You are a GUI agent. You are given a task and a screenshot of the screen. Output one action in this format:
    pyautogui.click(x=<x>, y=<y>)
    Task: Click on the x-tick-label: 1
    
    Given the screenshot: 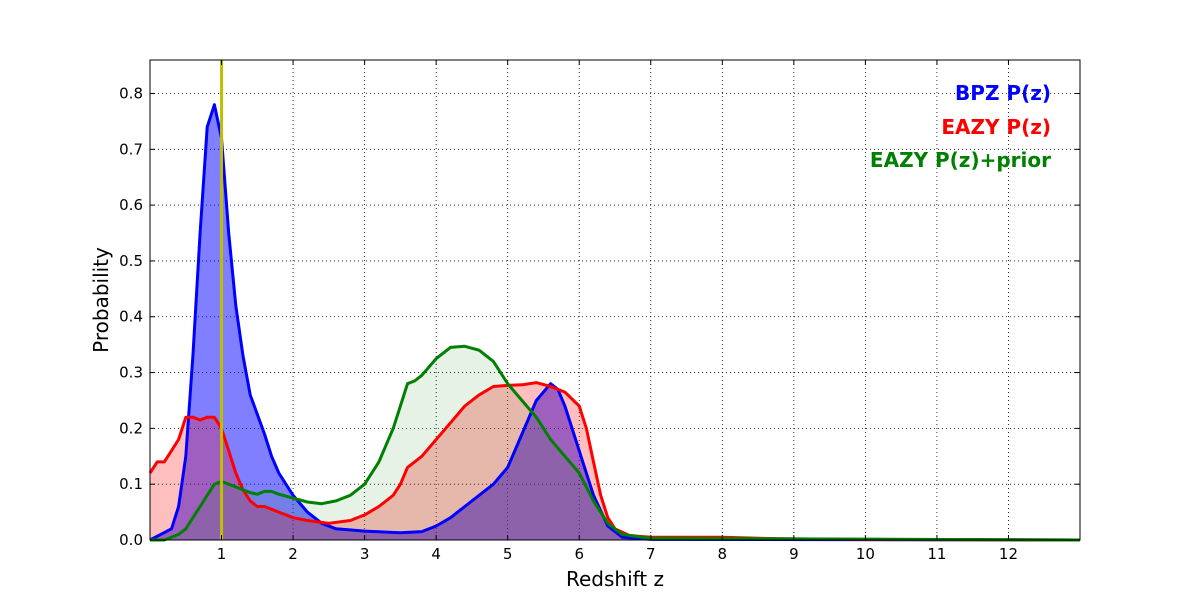 What is the action you would take?
    pyautogui.click(x=222, y=554)
    